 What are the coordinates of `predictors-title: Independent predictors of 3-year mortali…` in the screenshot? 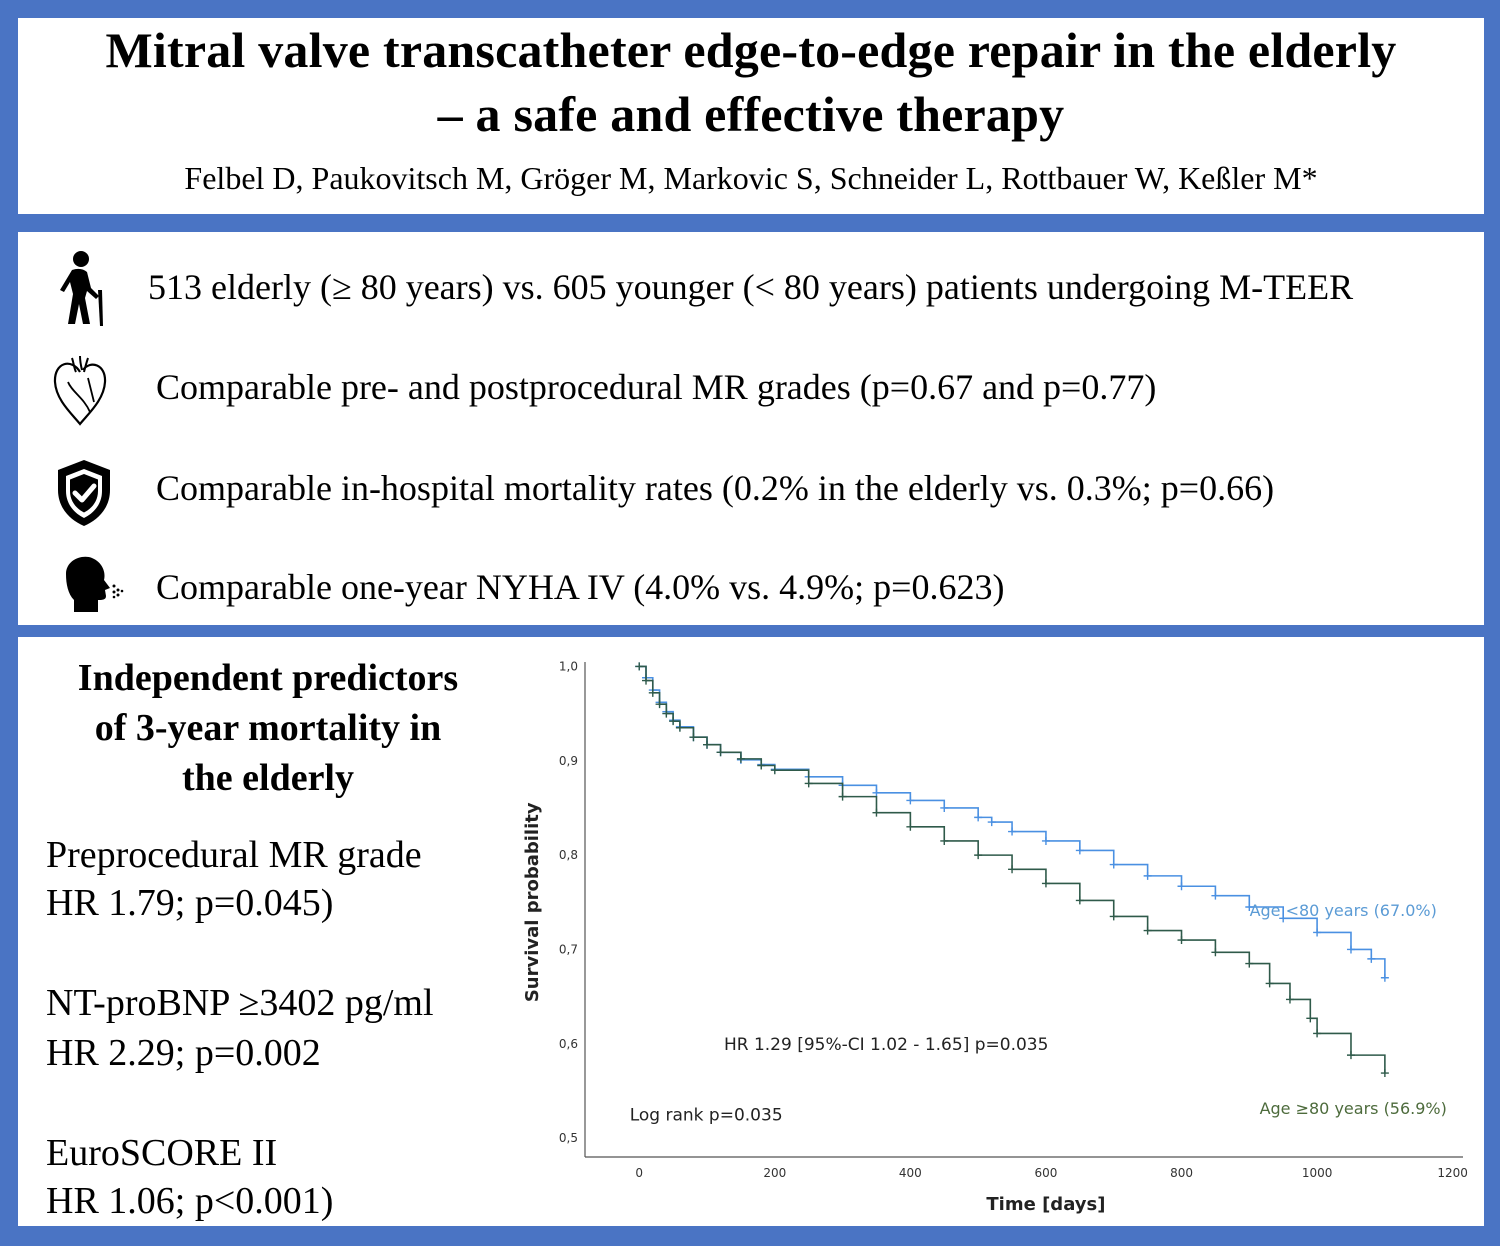 It's located at (268, 728).